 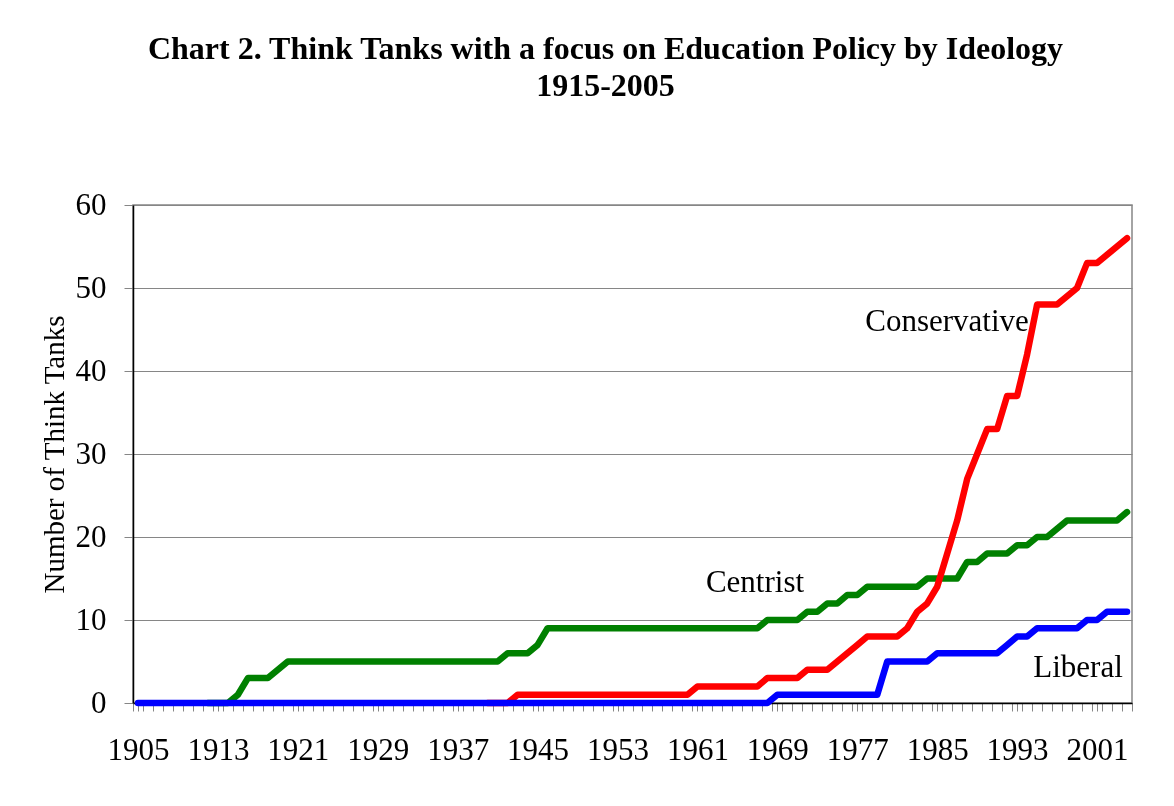 What do you see at coordinates (1017, 749) in the screenshot?
I see `x-tick-label: 1993` at bounding box center [1017, 749].